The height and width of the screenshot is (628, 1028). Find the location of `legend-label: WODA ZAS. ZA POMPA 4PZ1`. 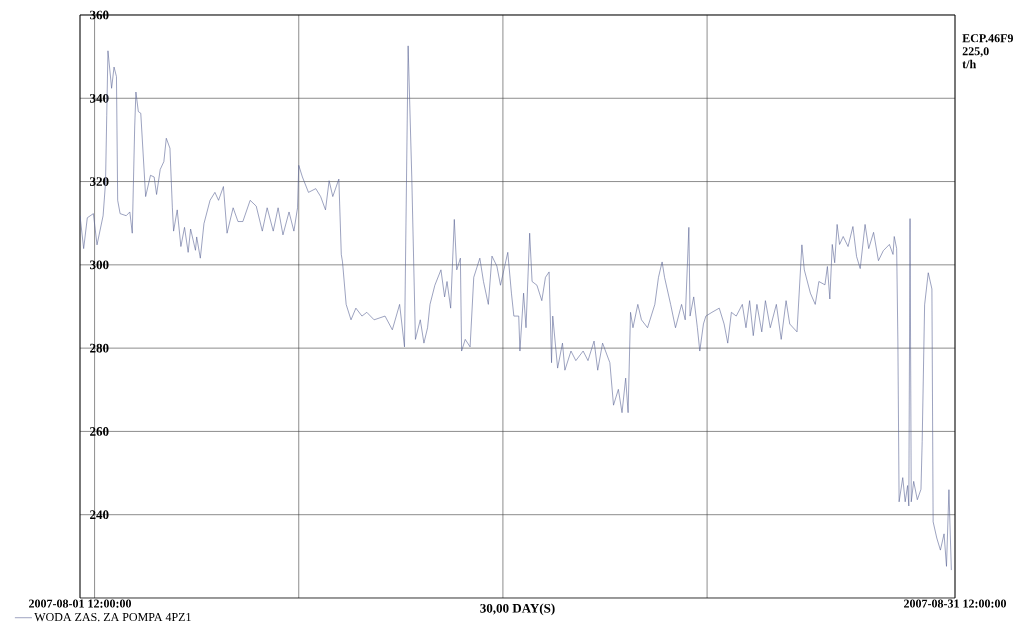

legend-label: WODA ZAS. ZA POMPA 4PZ1 is located at coordinates (112, 617).